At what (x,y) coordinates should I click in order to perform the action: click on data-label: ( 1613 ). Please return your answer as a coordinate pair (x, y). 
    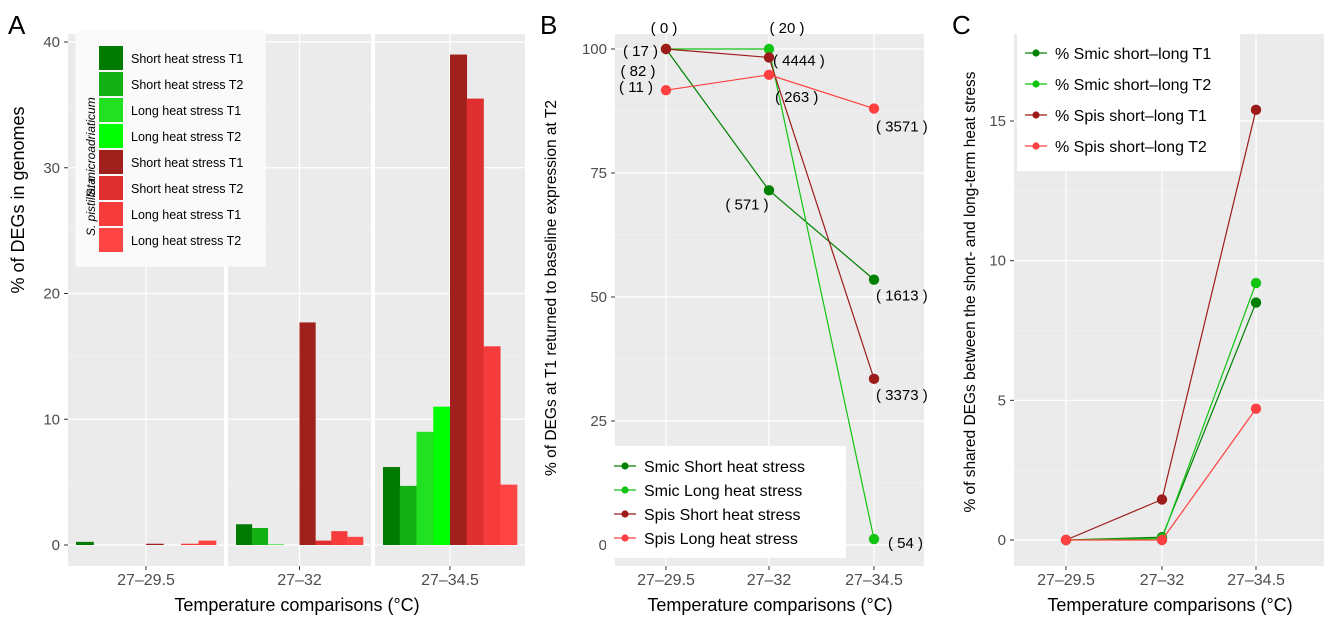
    Looking at the image, I should click on (902, 296).